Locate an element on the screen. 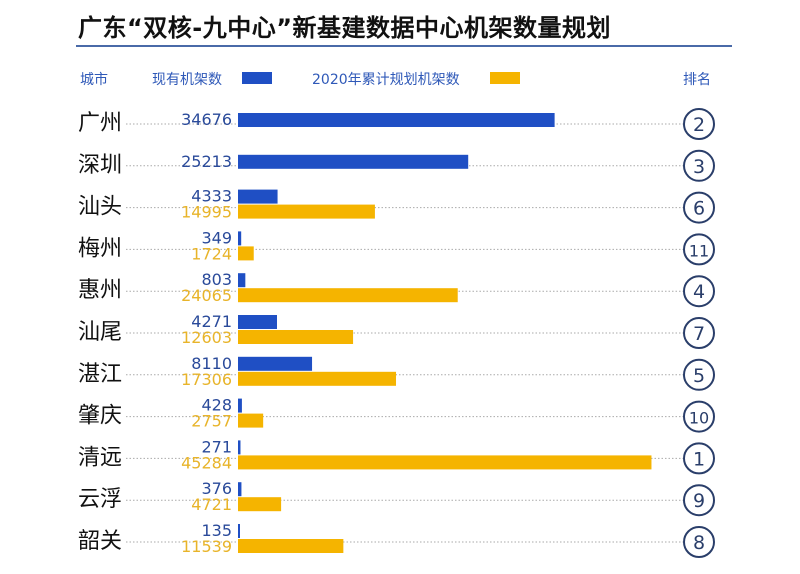  rank-label: 4 is located at coordinates (699, 292).